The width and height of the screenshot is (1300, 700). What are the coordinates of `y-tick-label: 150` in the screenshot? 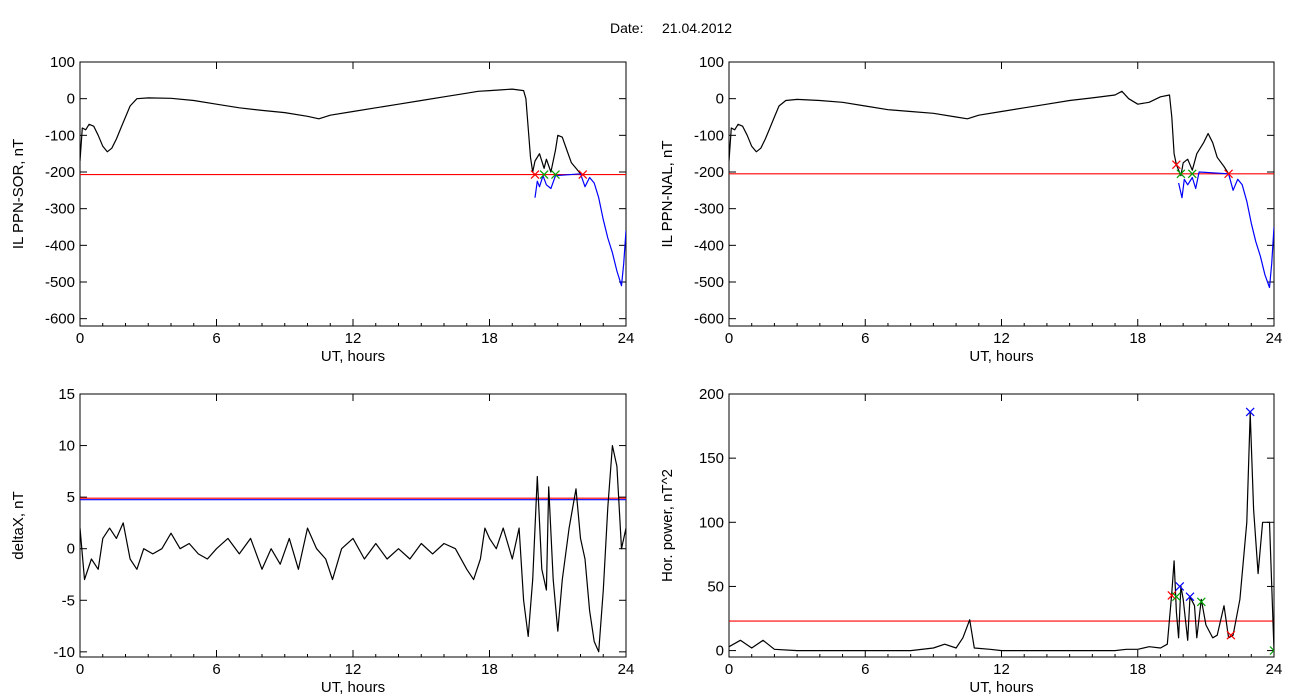 It's located at (711, 458).